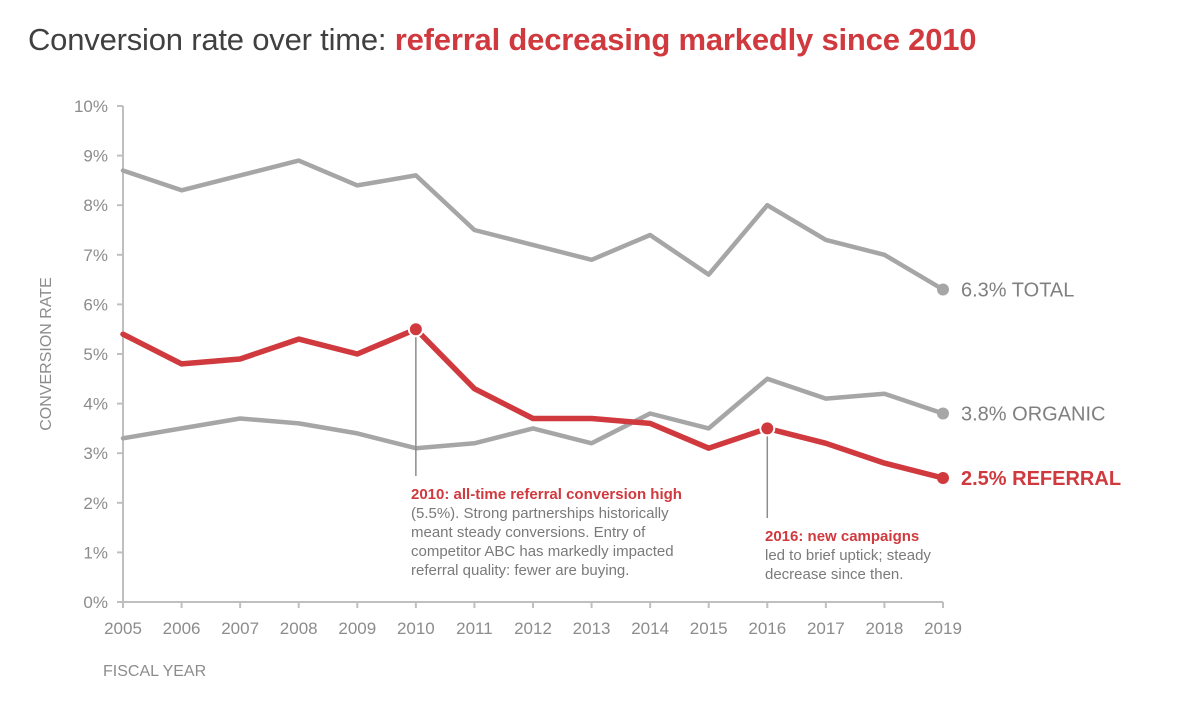  I want to click on annotation-2010-line: (5.5%). Strong partnerships historically, so click(540, 513).